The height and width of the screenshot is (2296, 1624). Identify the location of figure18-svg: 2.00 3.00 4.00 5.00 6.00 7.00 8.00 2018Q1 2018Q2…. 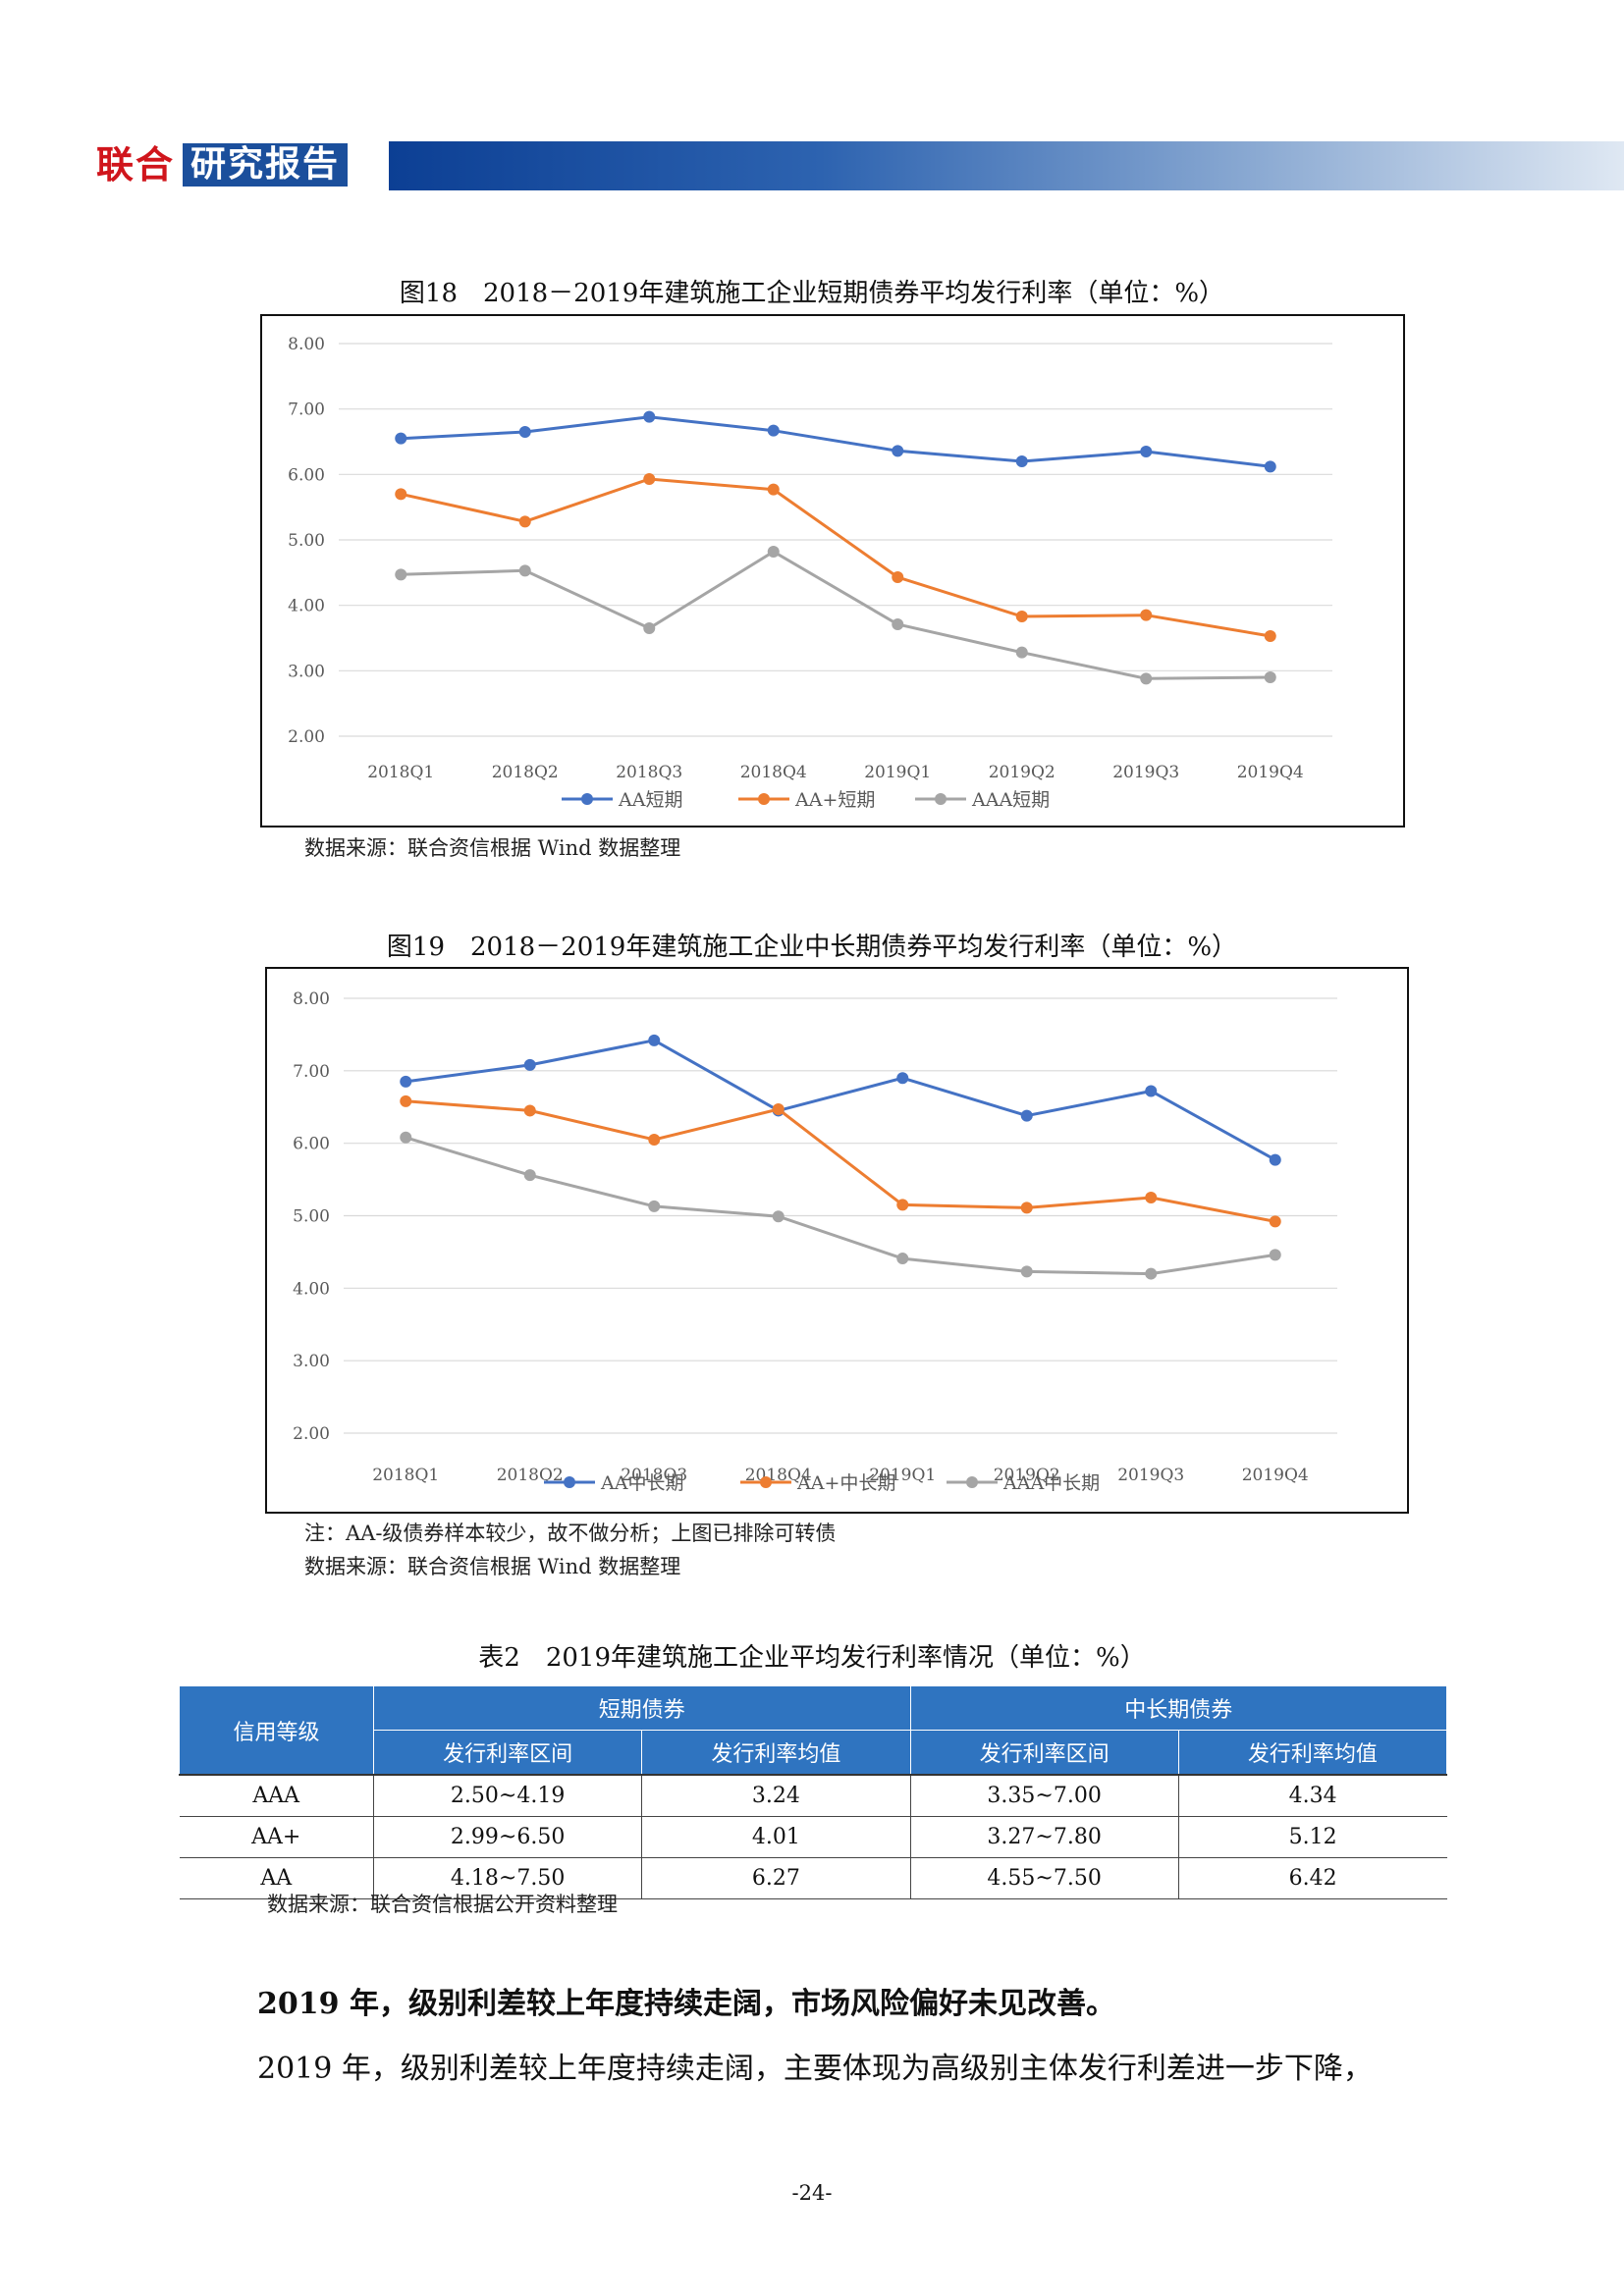
(810, 573).